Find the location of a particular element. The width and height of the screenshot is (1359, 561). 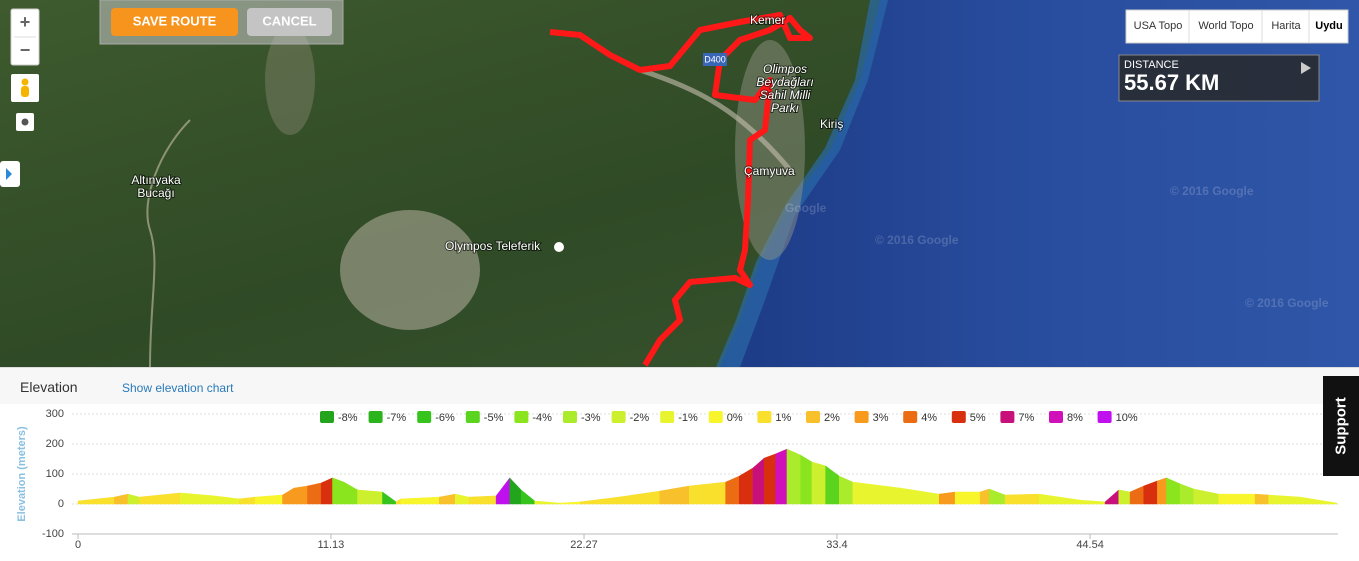

legend-label: 7% is located at coordinates (1026, 418).